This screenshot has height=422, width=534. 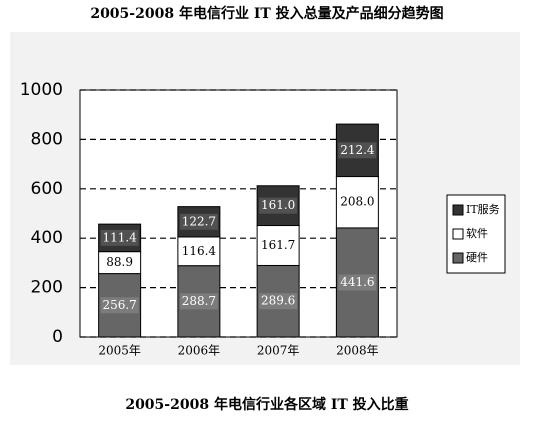 I want to click on value-label: 208.0, so click(x=357, y=202).